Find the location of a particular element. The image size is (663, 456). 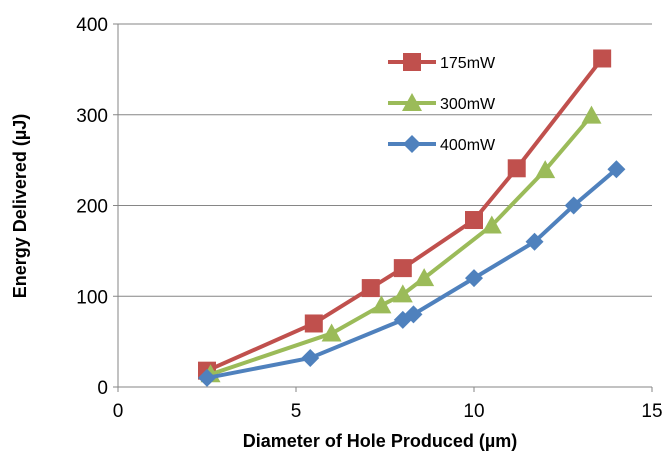

legend-marker-175mw is located at coordinates (412, 62).